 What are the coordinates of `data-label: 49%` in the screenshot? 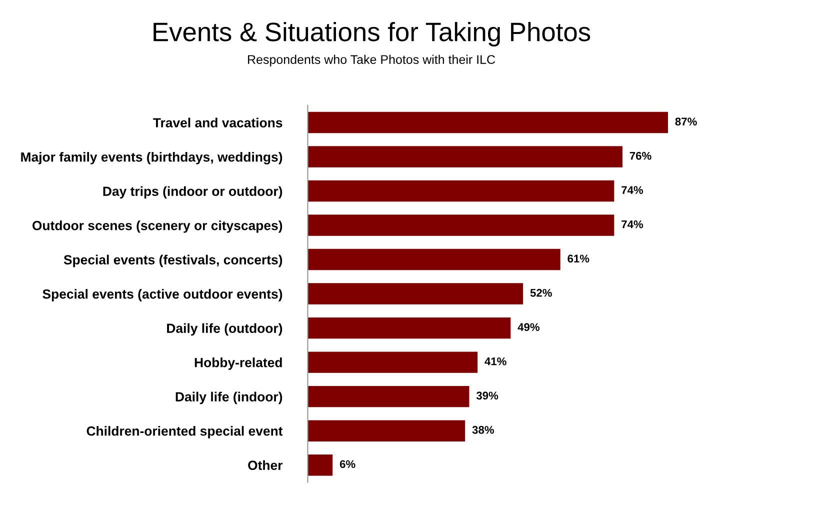 It's located at (529, 327).